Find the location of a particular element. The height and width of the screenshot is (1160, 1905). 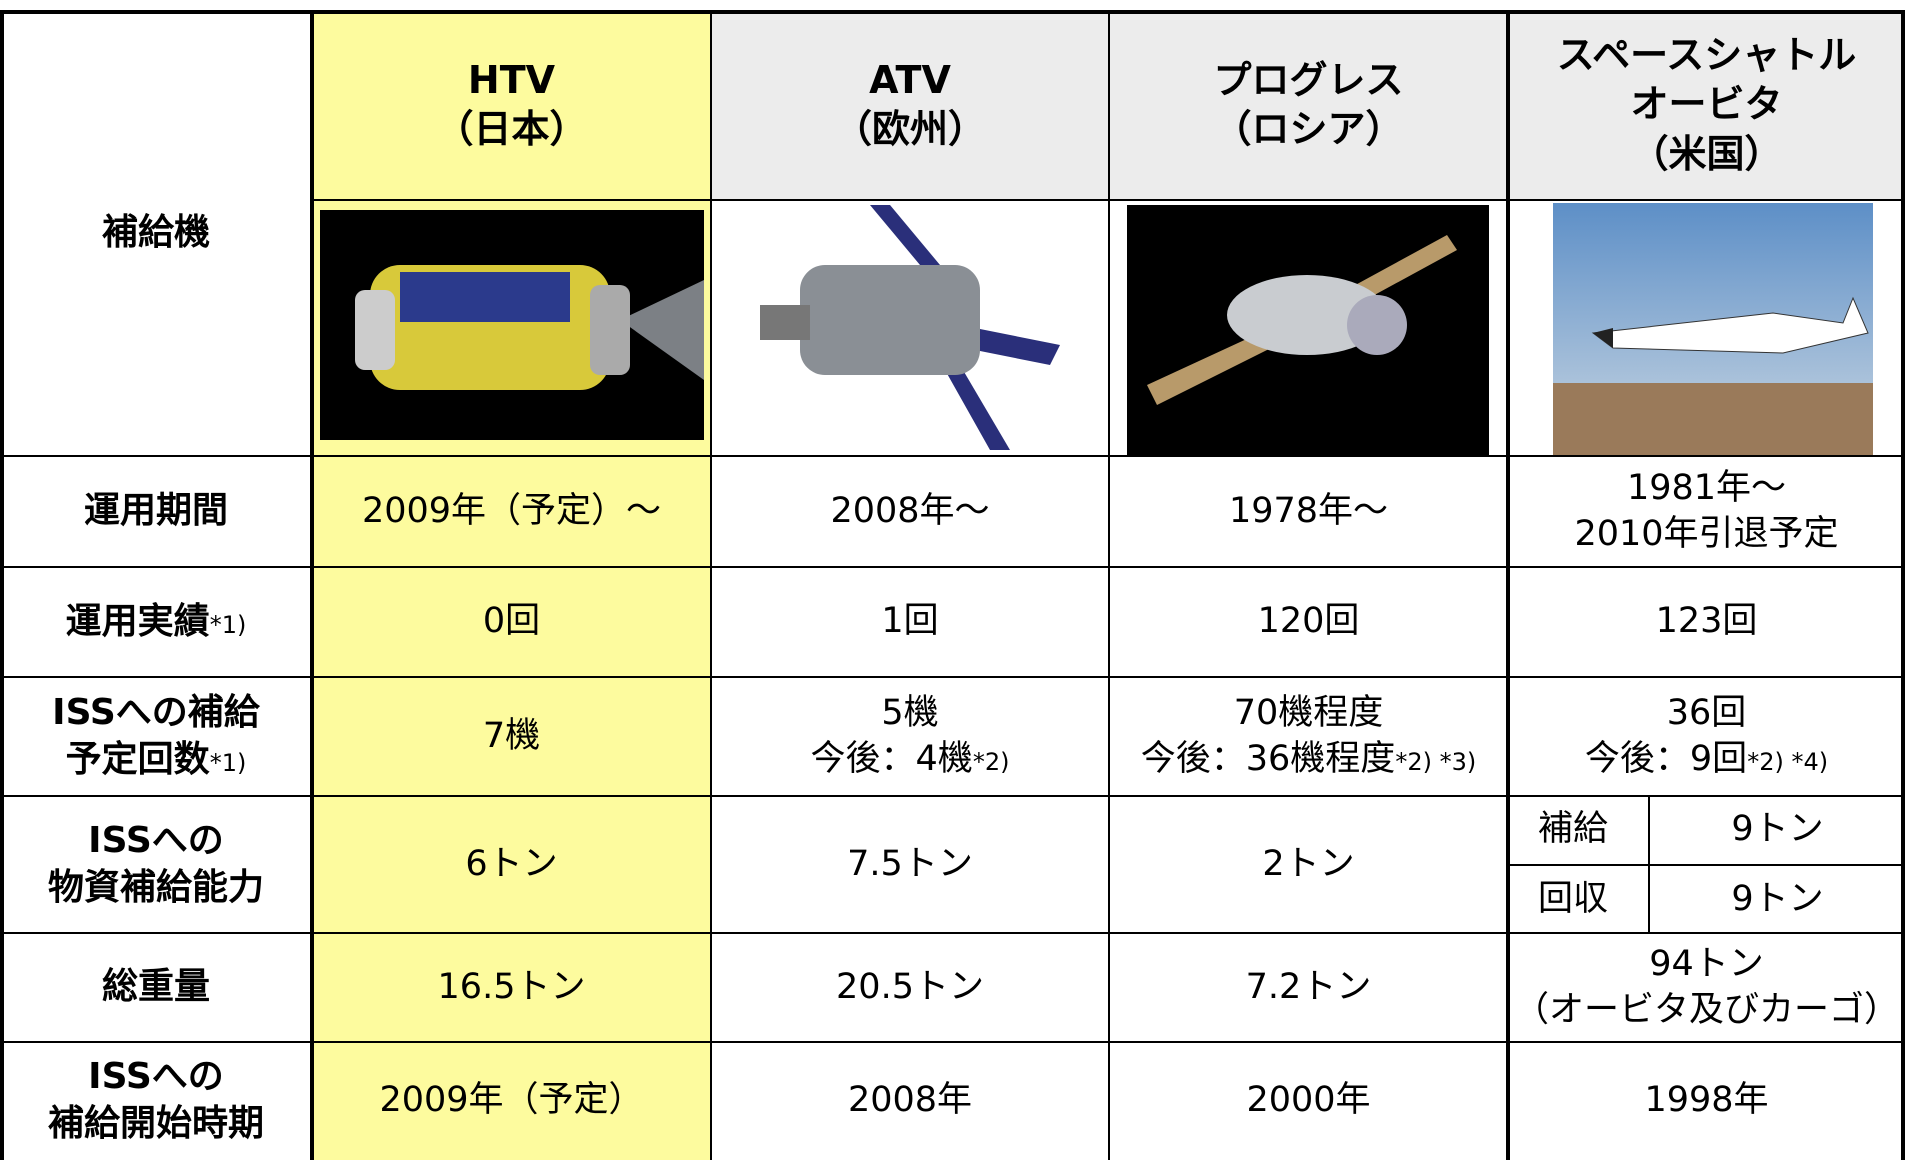

text: 今後：9回 is located at coordinates (1666, 758).